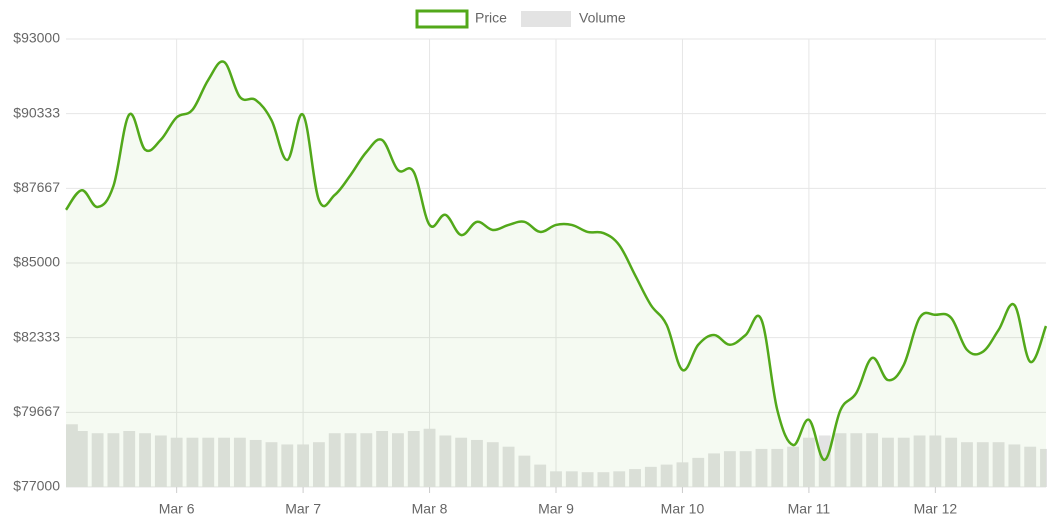 This screenshot has width=1047, height=523. Describe the element at coordinates (809, 509) in the screenshot. I see `x-tick-label: Mar 11` at that location.